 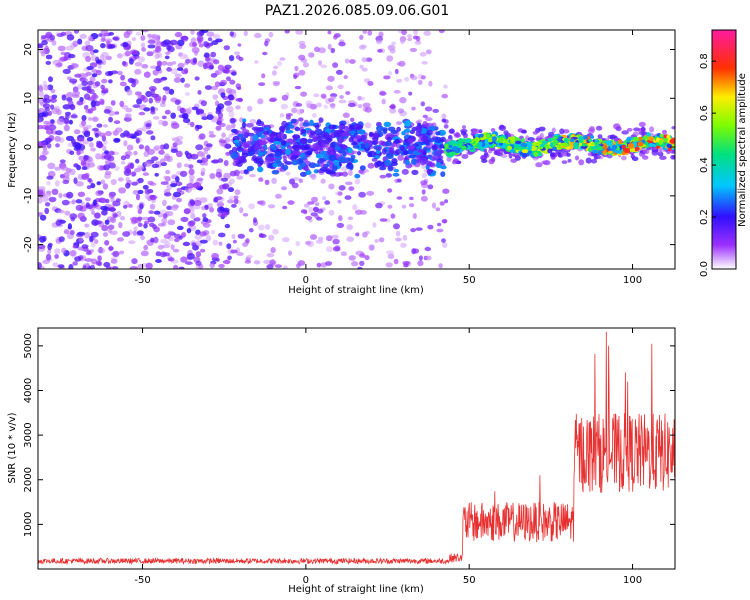 I want to click on y-tick-label: 0, so click(x=28, y=147).